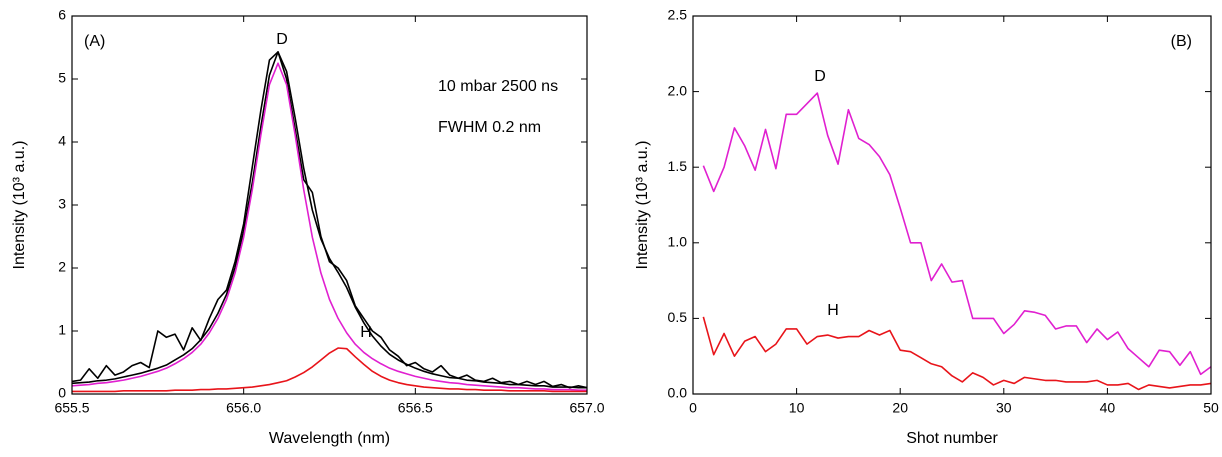 Image resolution: width=1222 pixels, height=457 pixels. I want to click on x-tick-label: 40, so click(1108, 408).